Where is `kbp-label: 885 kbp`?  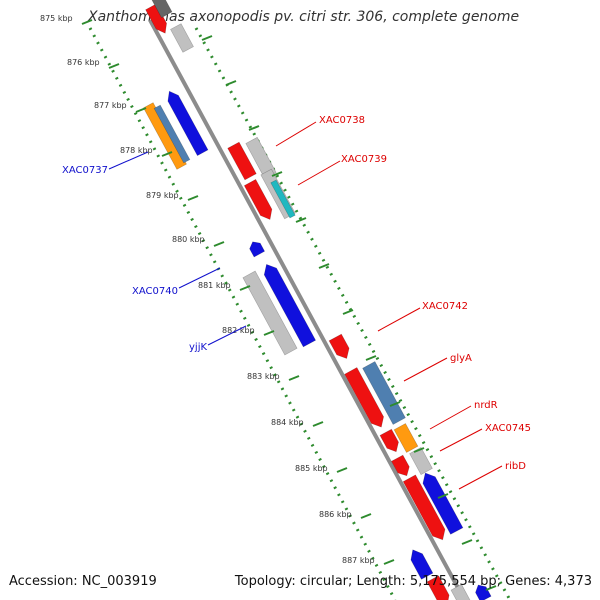 kbp-label: 885 kbp is located at coordinates (311, 468).